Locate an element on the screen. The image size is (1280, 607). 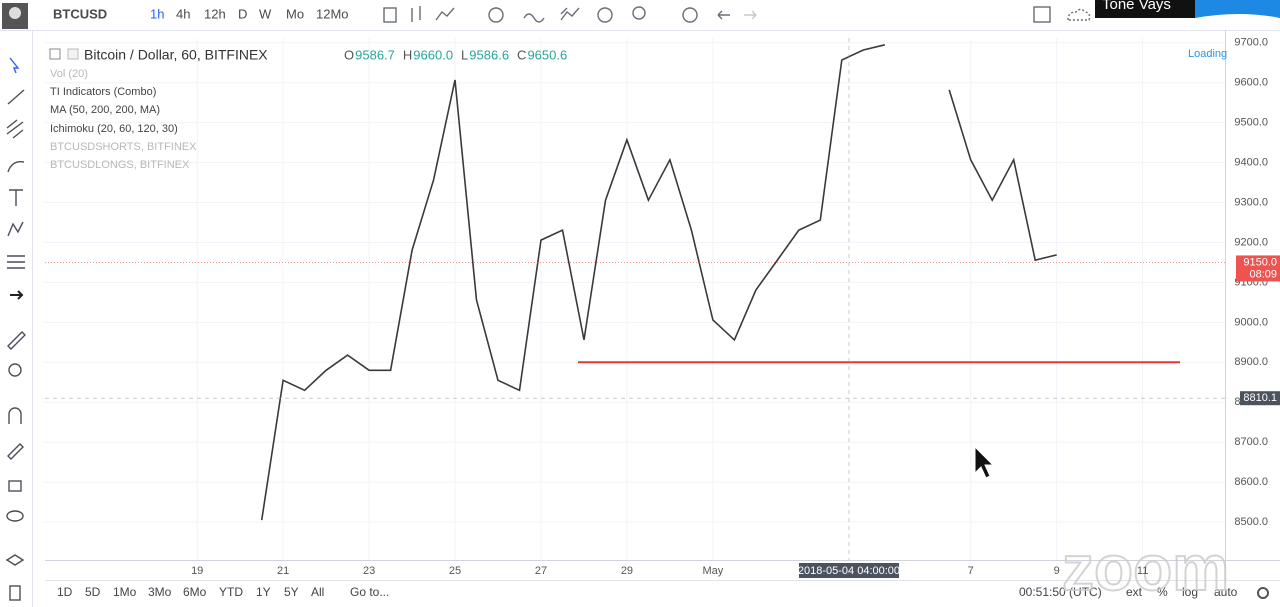
x-tick-label: May is located at coordinates (713, 571).